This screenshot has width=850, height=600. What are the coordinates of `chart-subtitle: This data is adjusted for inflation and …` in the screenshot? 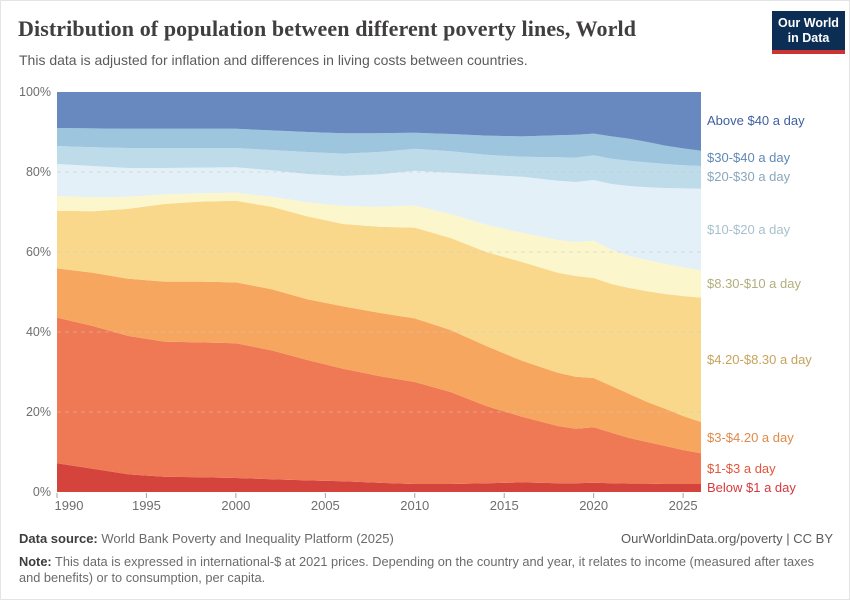 It's located at (273, 60).